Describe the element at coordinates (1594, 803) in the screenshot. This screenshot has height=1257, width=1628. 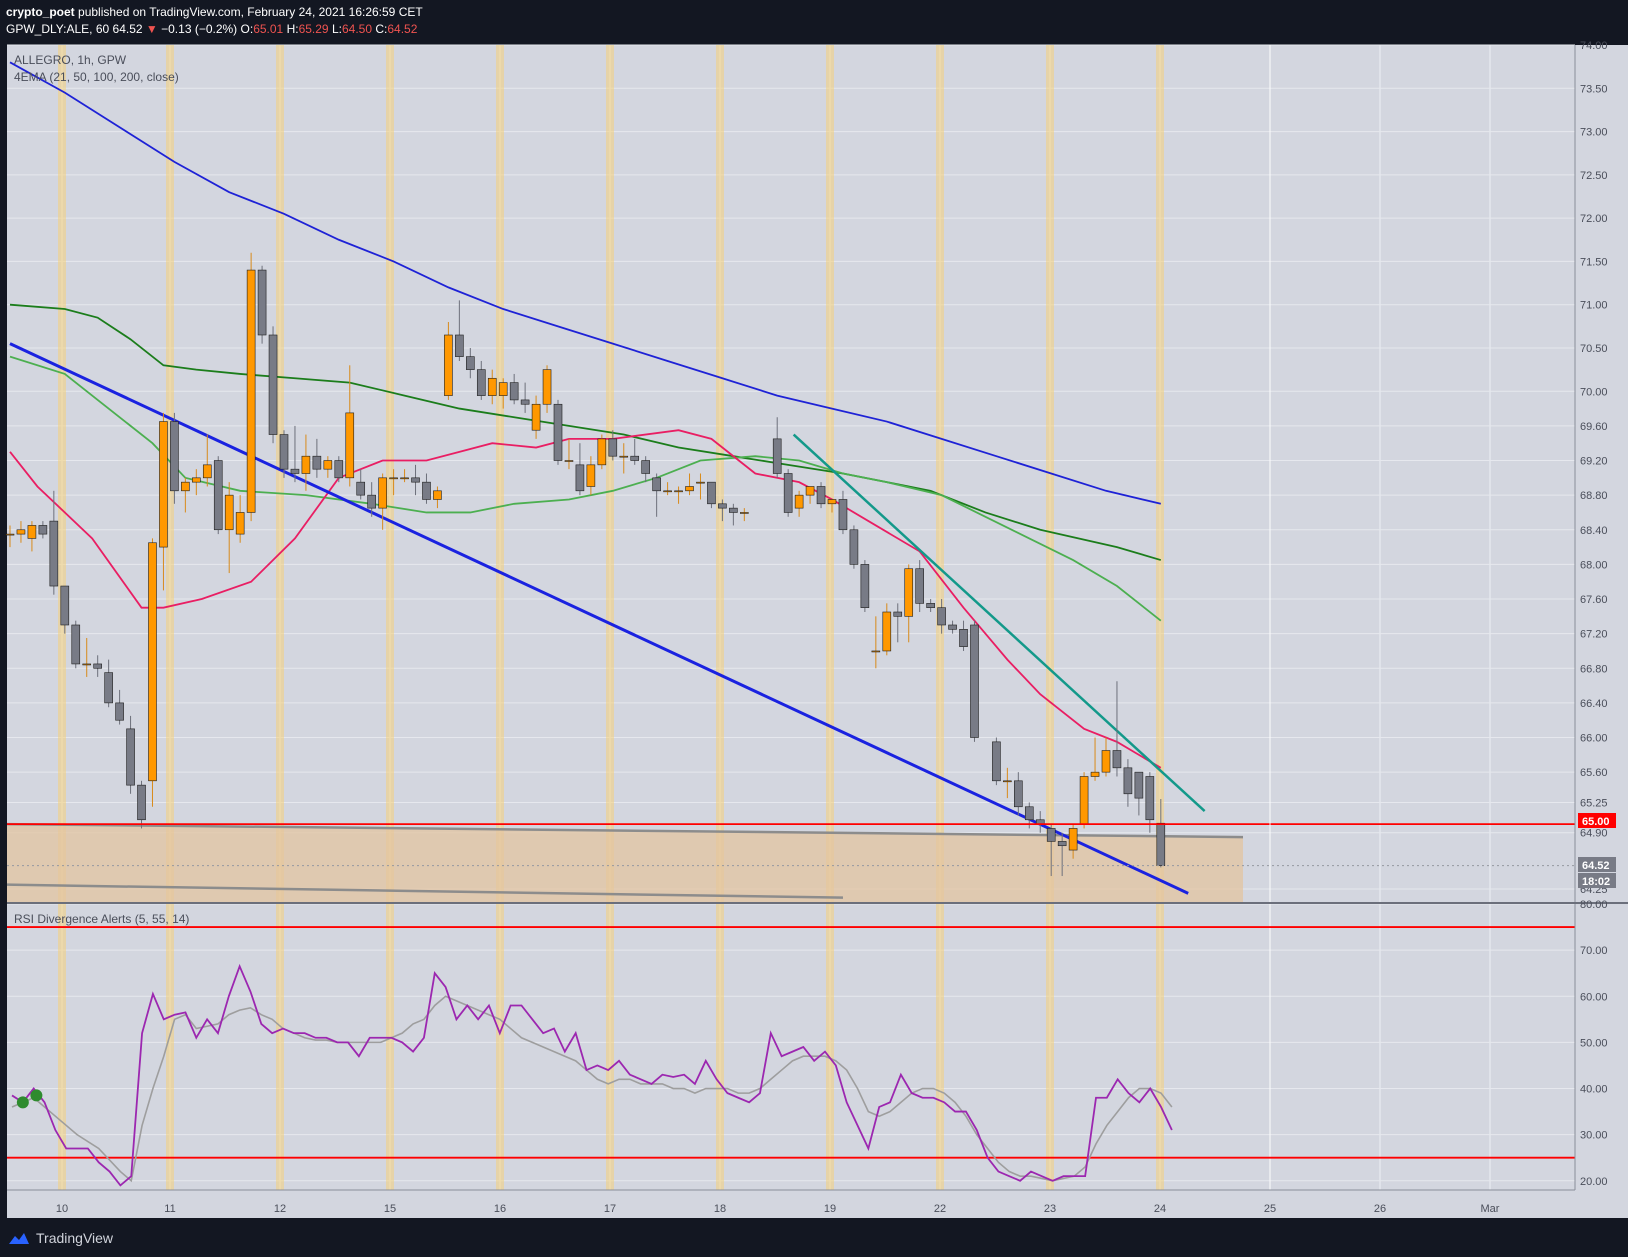
I see `price-tick: 65.25` at that location.